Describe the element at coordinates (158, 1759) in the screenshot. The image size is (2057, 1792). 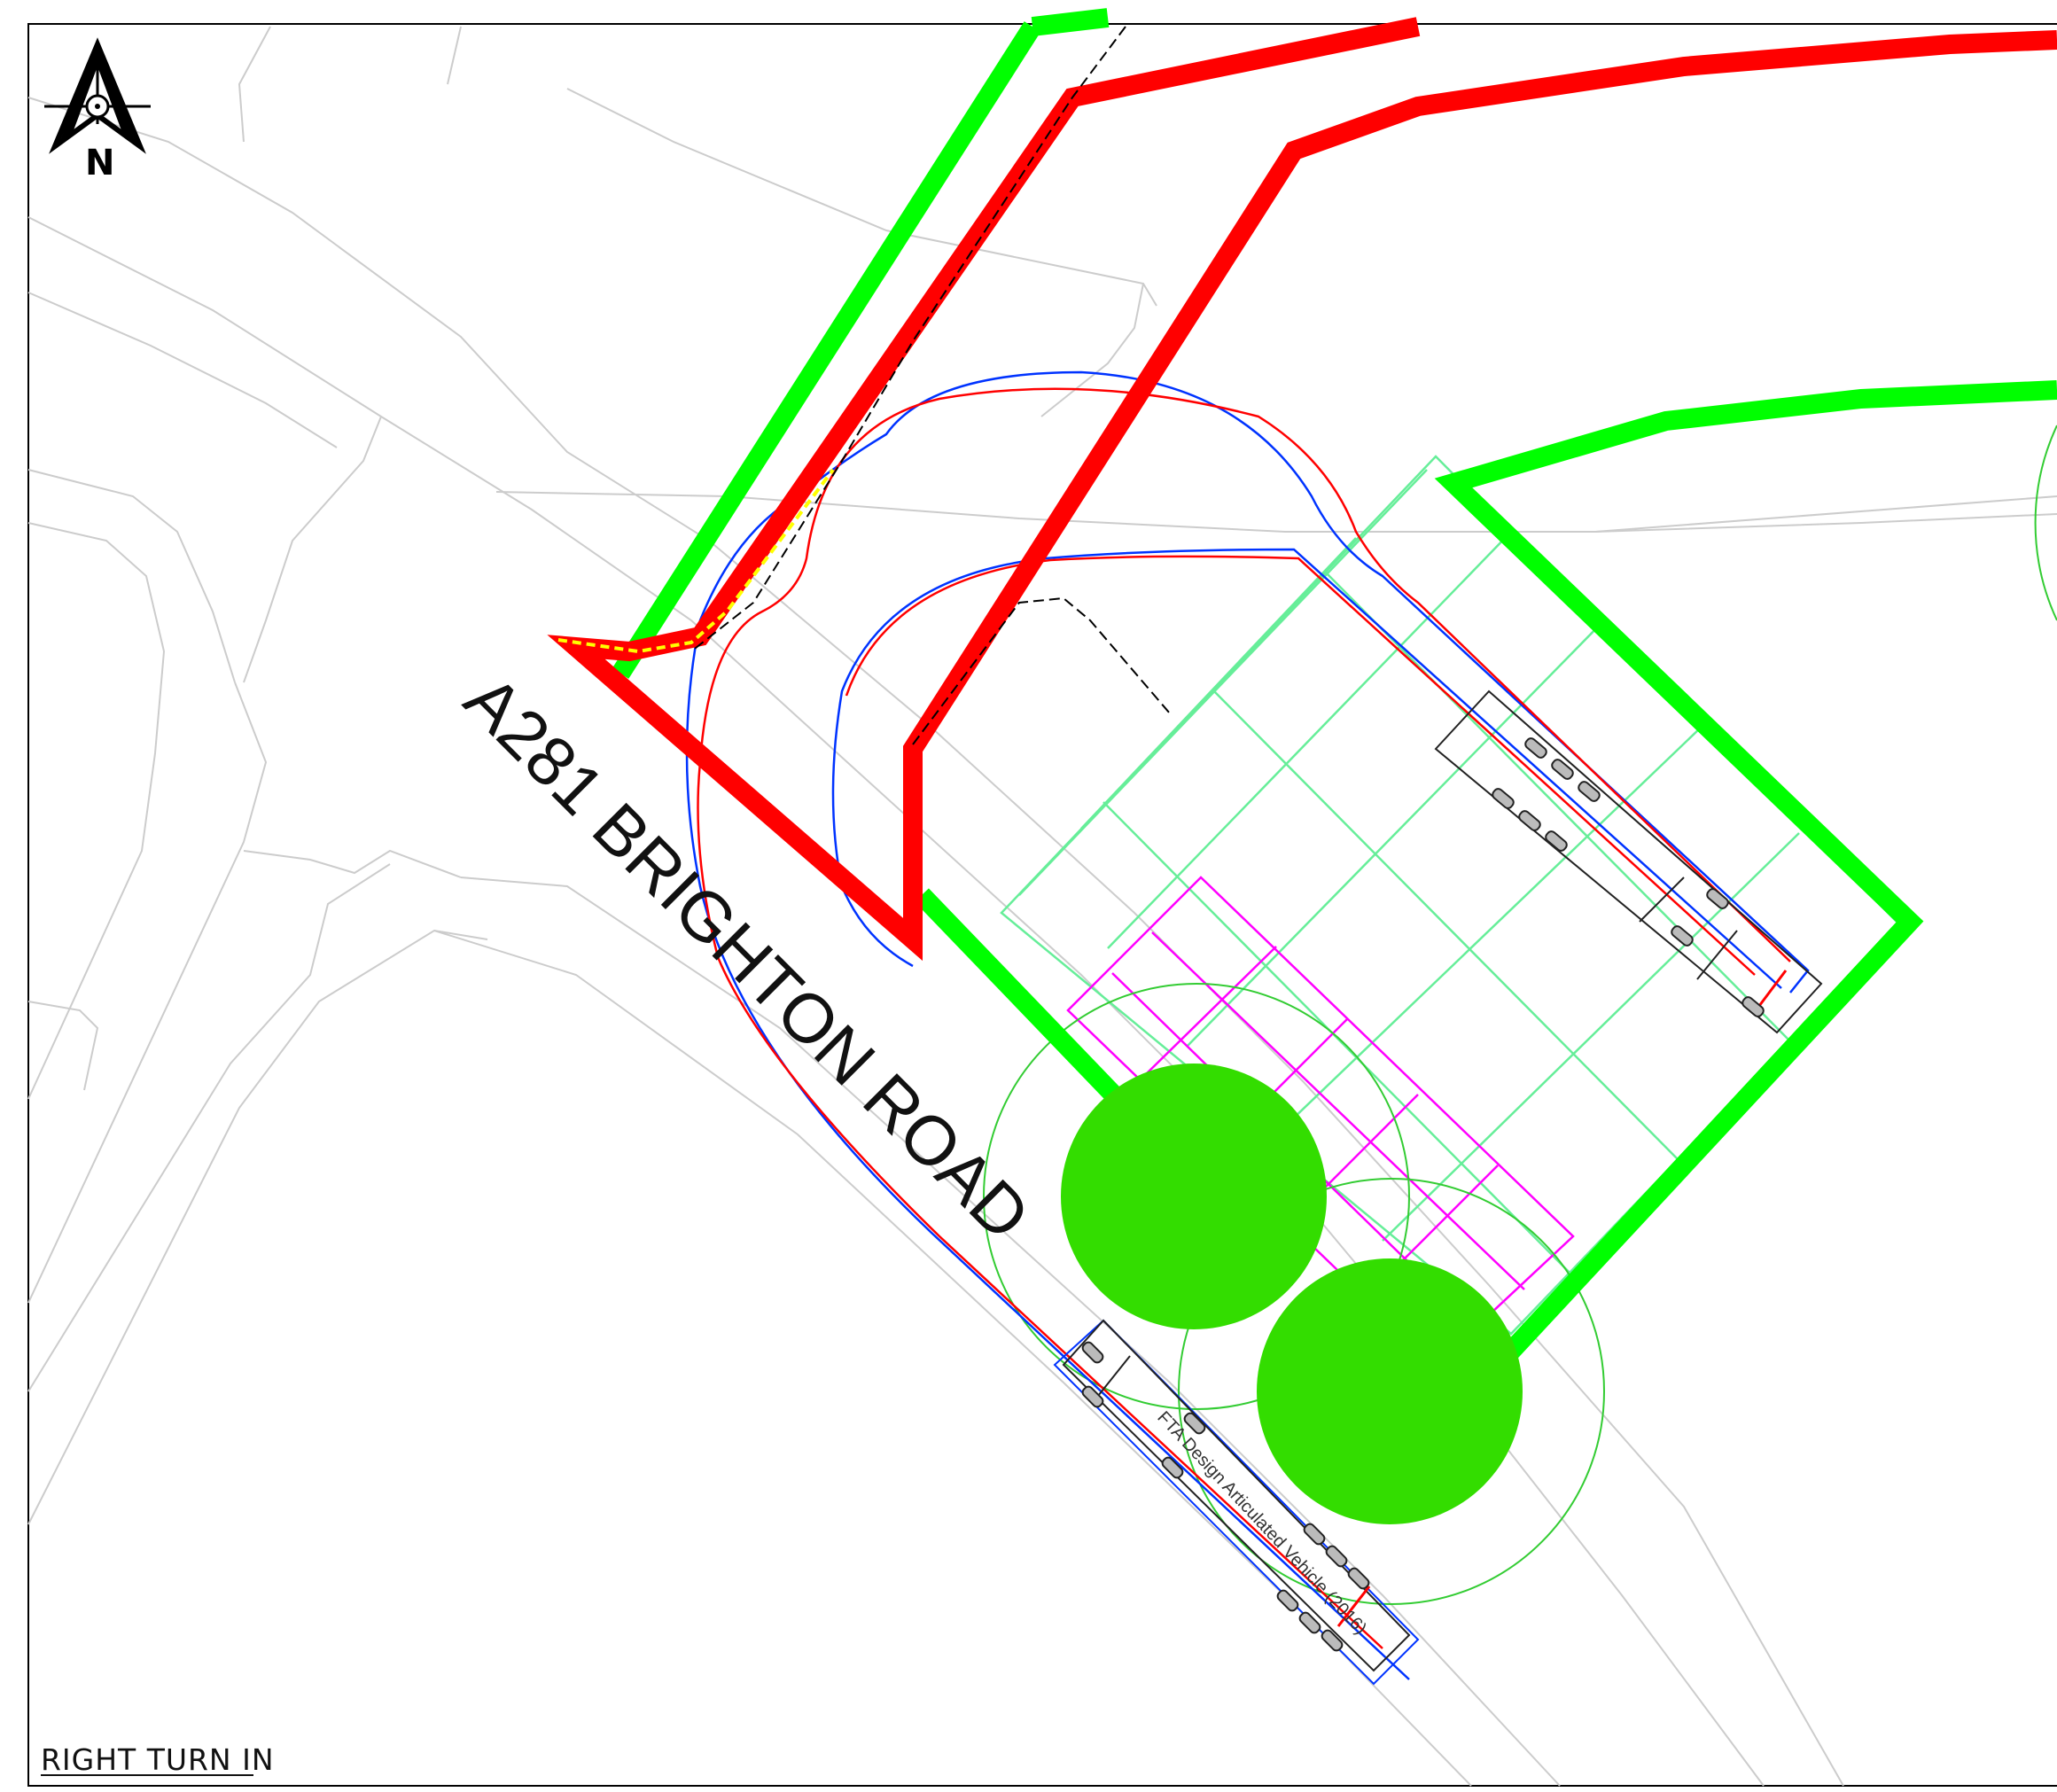
I see `view-caption: RIGHT TURN IN` at that location.